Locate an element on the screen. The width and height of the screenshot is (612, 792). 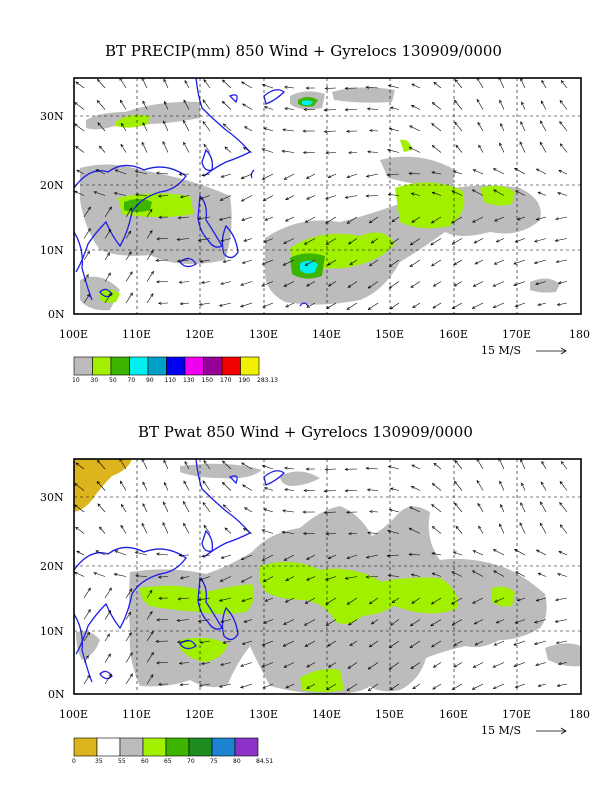
legend-label: 170 is located at coordinates (226, 380).